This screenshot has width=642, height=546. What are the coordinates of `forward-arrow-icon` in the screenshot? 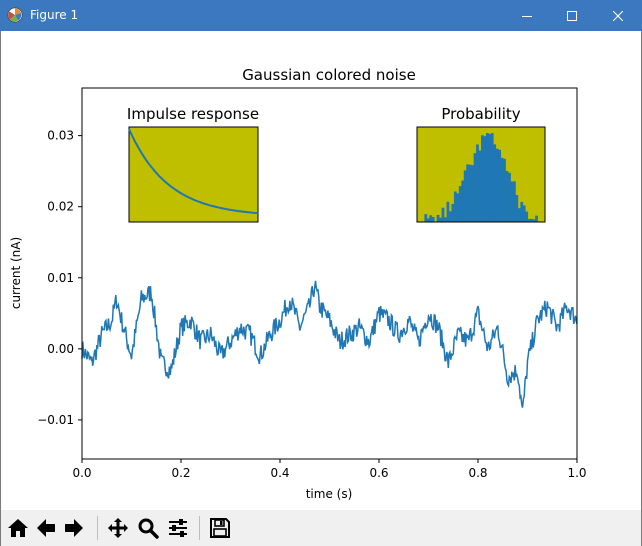 It's located at (74, 528).